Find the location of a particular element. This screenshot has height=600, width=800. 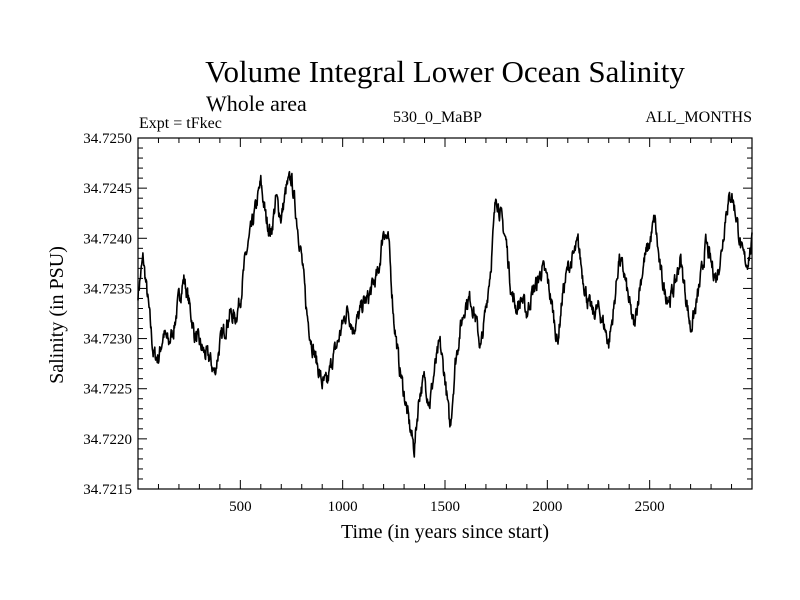

y-tick-label: 34.7225 is located at coordinates (107, 390).